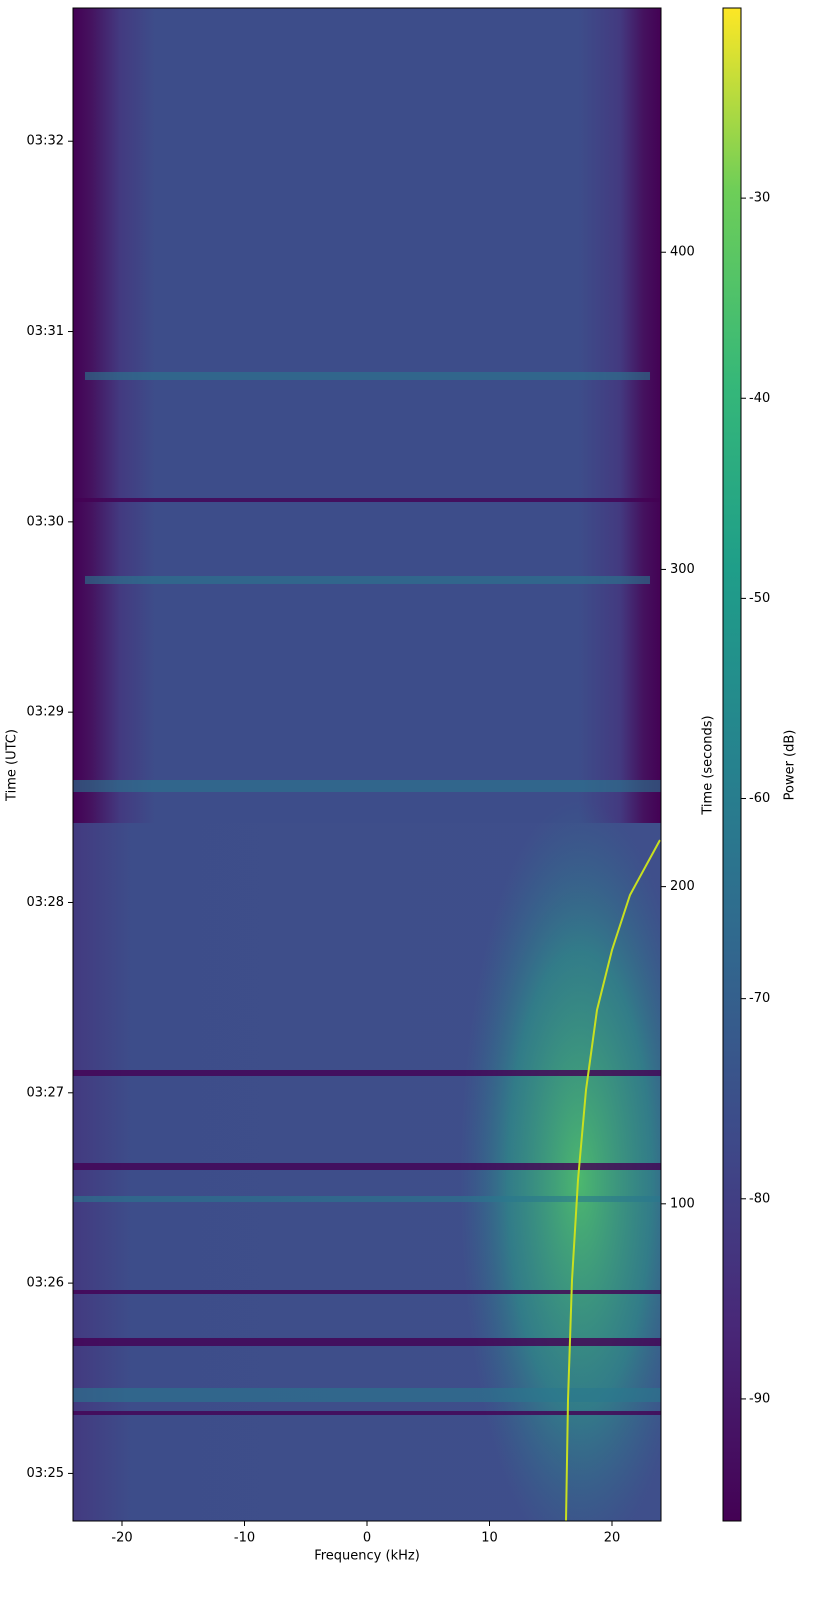 Image resolution: width=832 pixels, height=1603 pixels. I want to click on y2-tick-label: 200, so click(682, 886).